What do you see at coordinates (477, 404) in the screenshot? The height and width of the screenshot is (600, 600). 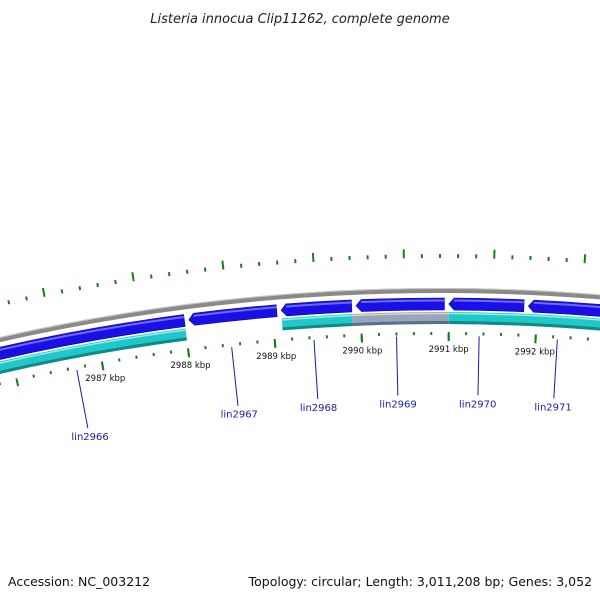 I see `gene-label-lin2970: lin2970` at bounding box center [477, 404].